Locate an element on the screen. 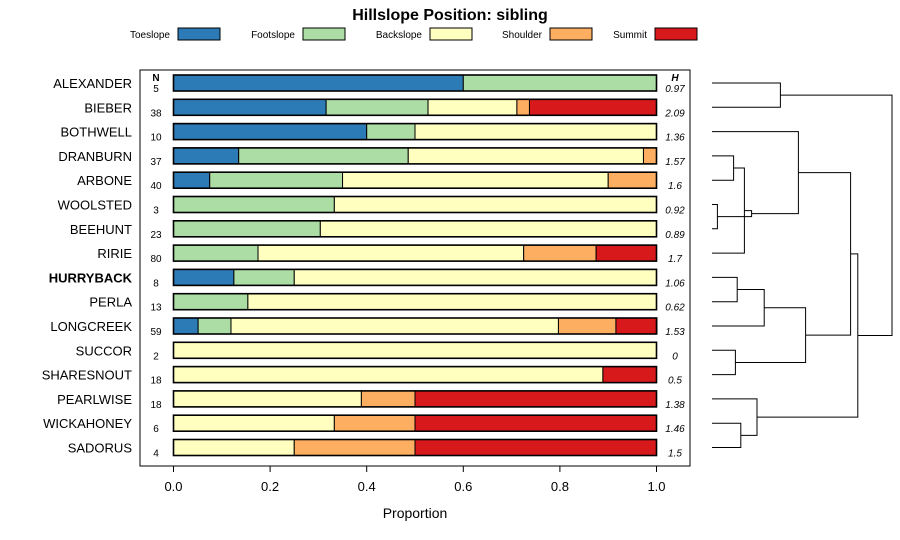 This screenshot has width=900, height=540. x-axis-title: Proportion is located at coordinates (415, 513).